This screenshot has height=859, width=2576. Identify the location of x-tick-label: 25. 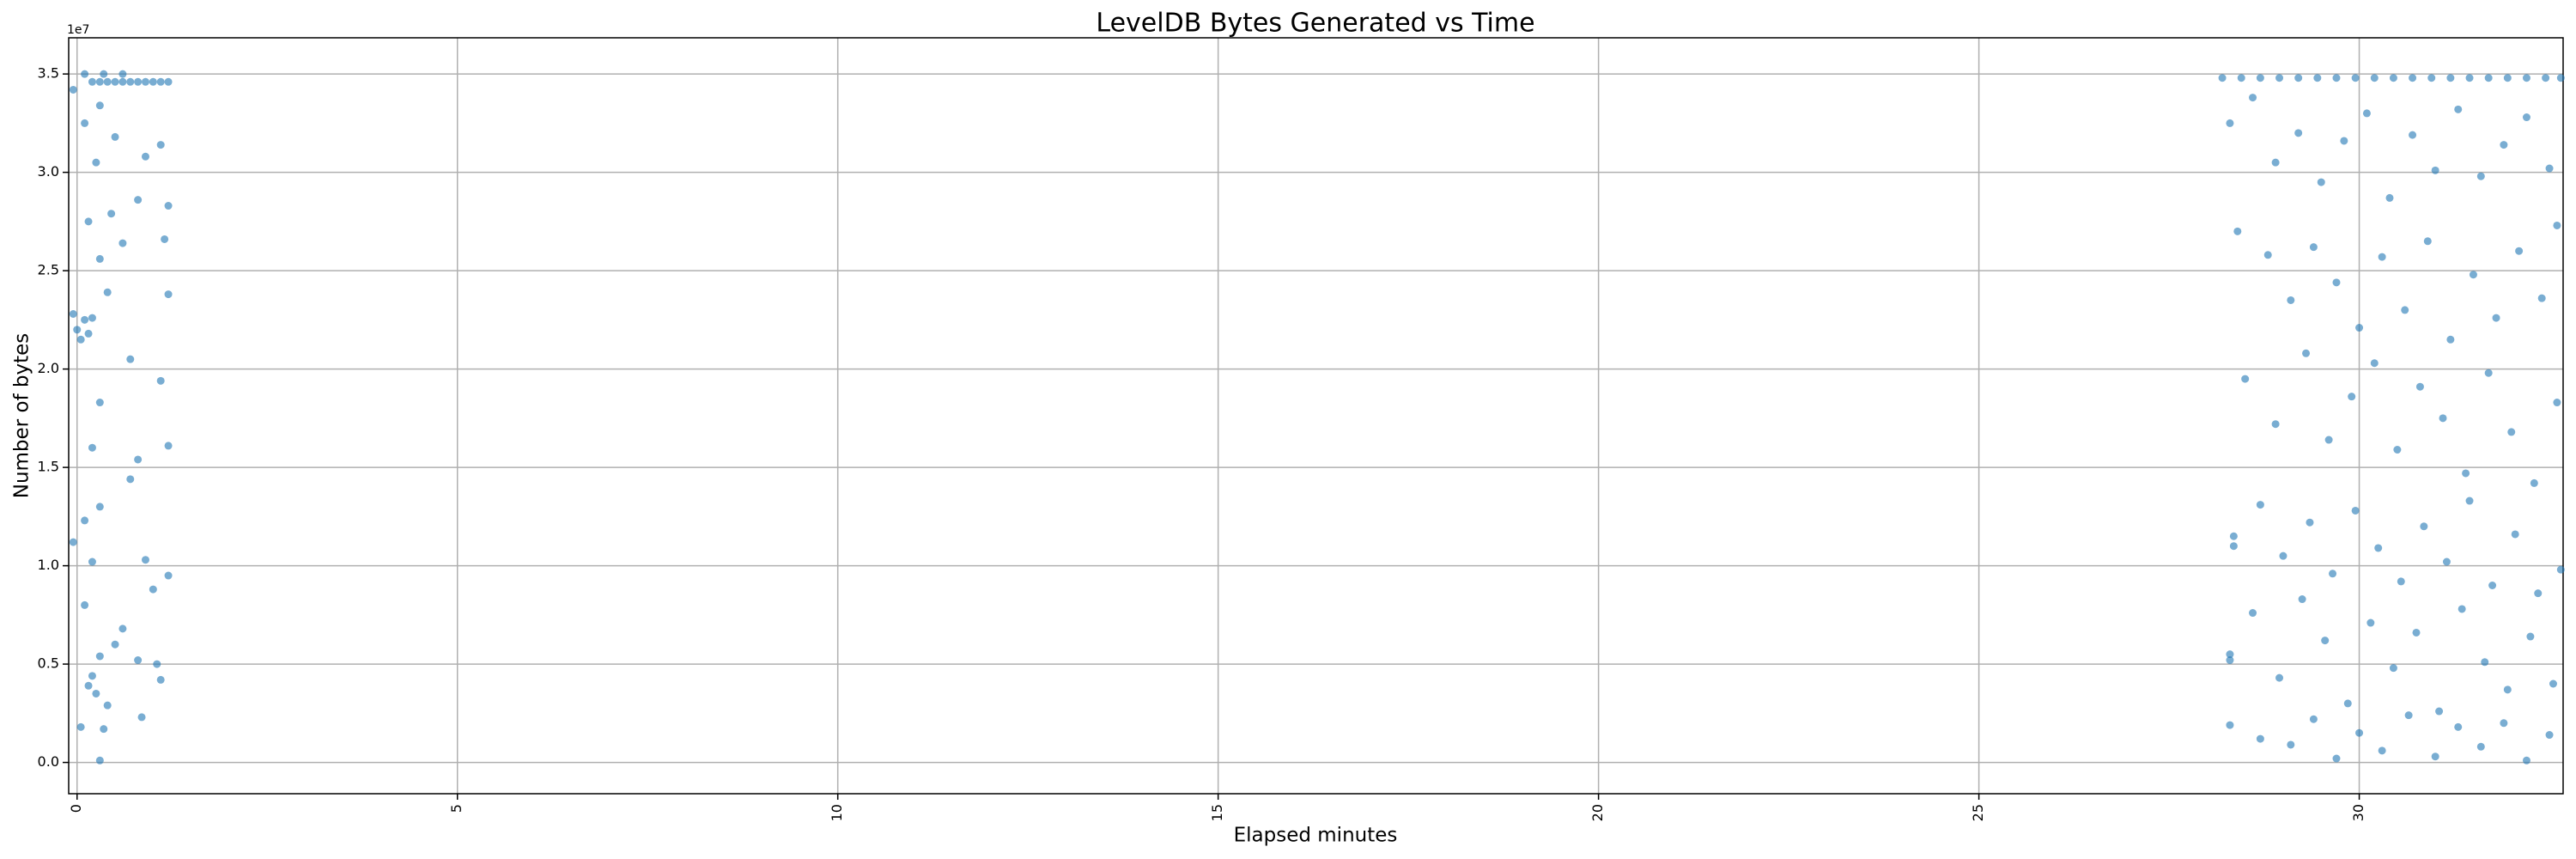
(1978, 812).